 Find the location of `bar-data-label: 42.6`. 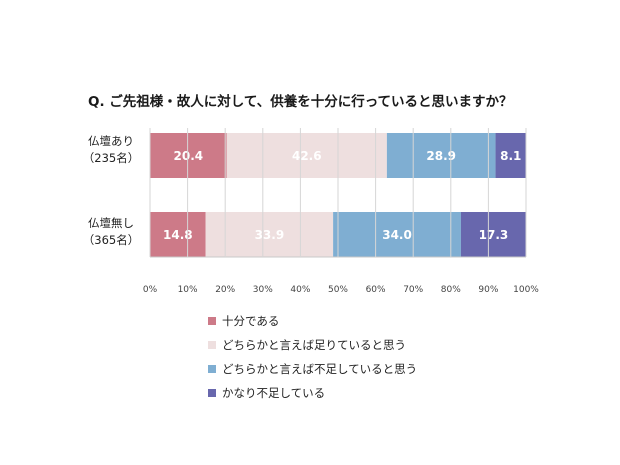

bar-data-label: 42.6 is located at coordinates (307, 156).